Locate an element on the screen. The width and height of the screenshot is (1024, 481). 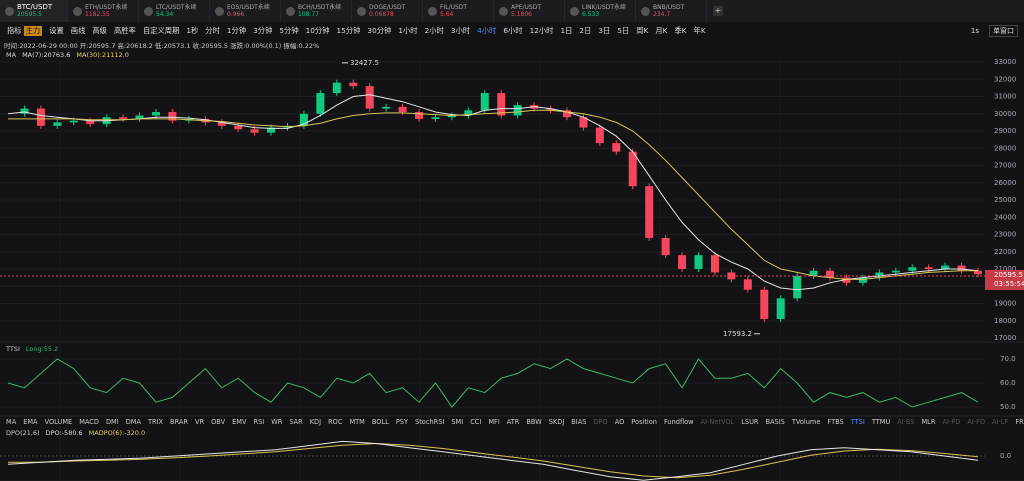
tab: LTC/USDT永续 54.34 is located at coordinates (174, 11).